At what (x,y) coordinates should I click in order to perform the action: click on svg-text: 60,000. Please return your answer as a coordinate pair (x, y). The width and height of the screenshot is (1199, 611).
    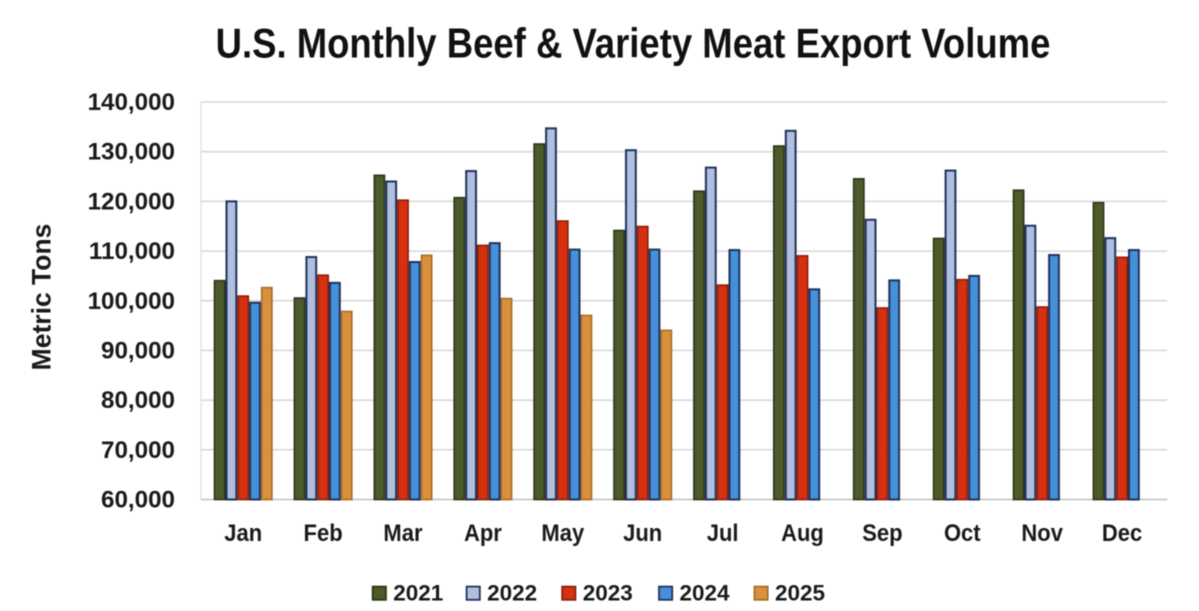
    Looking at the image, I should click on (138, 500).